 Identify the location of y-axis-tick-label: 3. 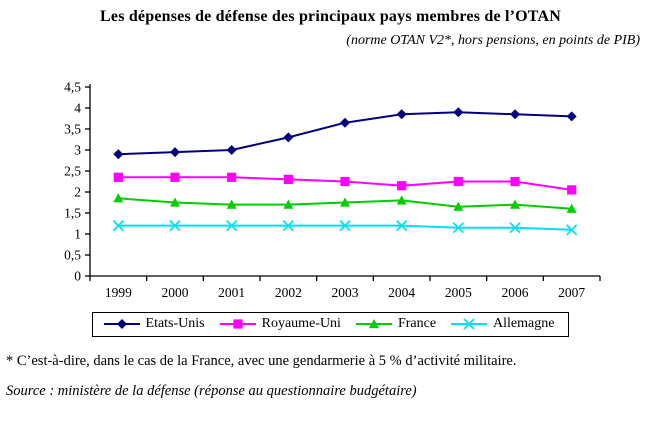
(77, 150).